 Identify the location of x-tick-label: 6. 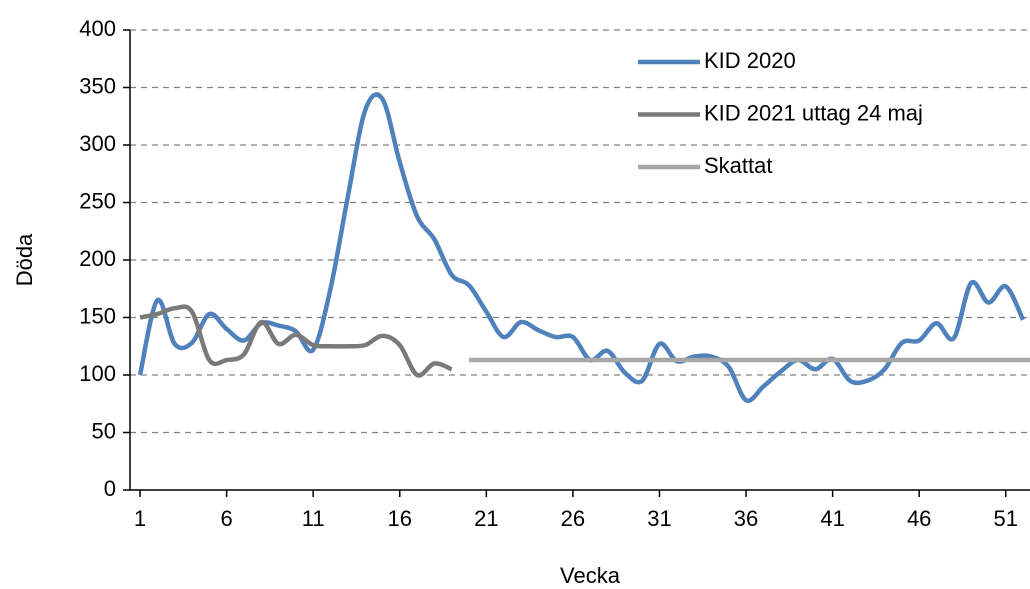
(226, 518).